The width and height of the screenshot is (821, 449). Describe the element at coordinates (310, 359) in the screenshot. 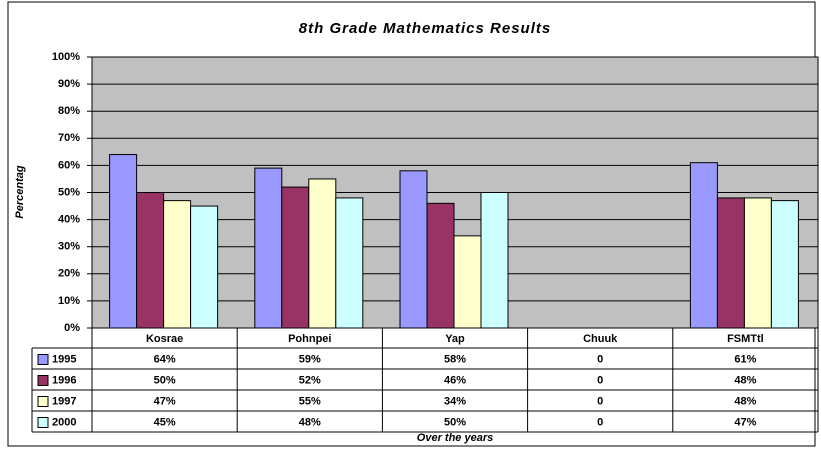

I see `table-value: 59%` at that location.